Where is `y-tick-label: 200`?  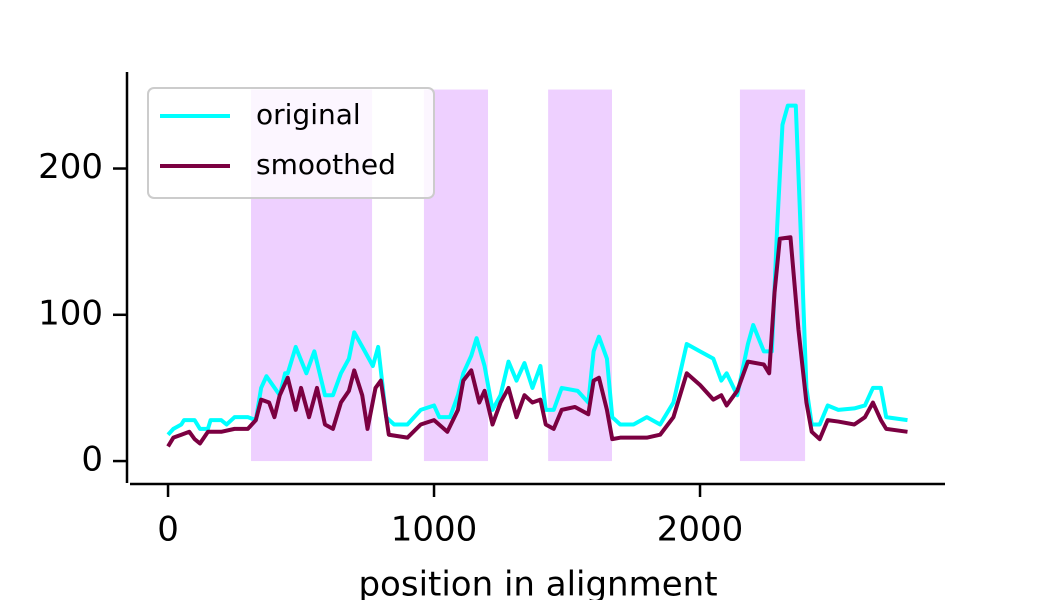 y-tick-label: 200 is located at coordinates (70, 167).